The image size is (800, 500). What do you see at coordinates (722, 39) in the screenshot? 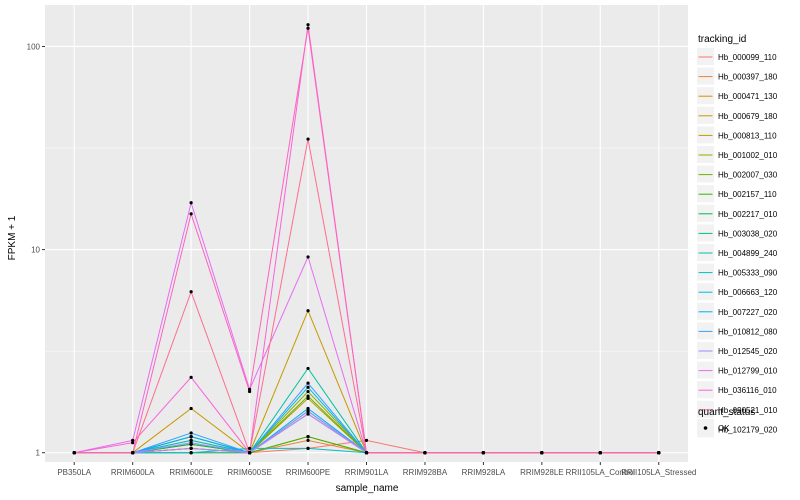
I see `legend-title: tracking_id` at bounding box center [722, 39].